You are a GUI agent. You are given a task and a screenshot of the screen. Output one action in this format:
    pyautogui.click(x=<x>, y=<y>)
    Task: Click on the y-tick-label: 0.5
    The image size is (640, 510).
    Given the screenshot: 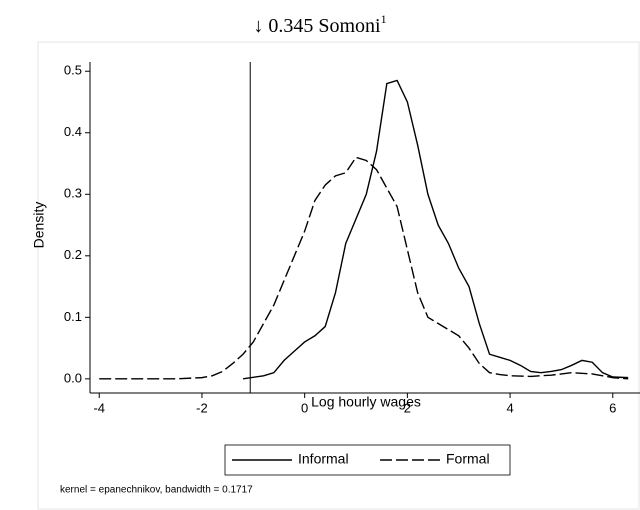 What is the action you would take?
    pyautogui.click(x=73, y=70)
    